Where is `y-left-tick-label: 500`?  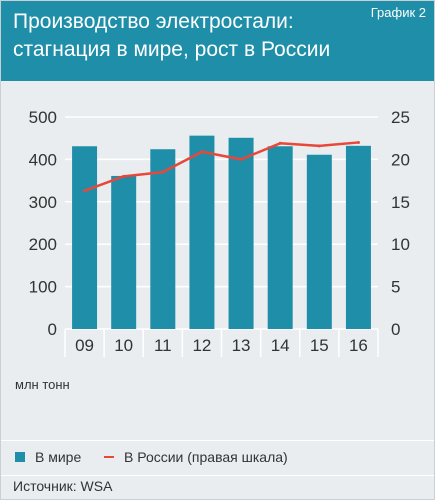 y-left-tick-label: 500 is located at coordinates (43, 117).